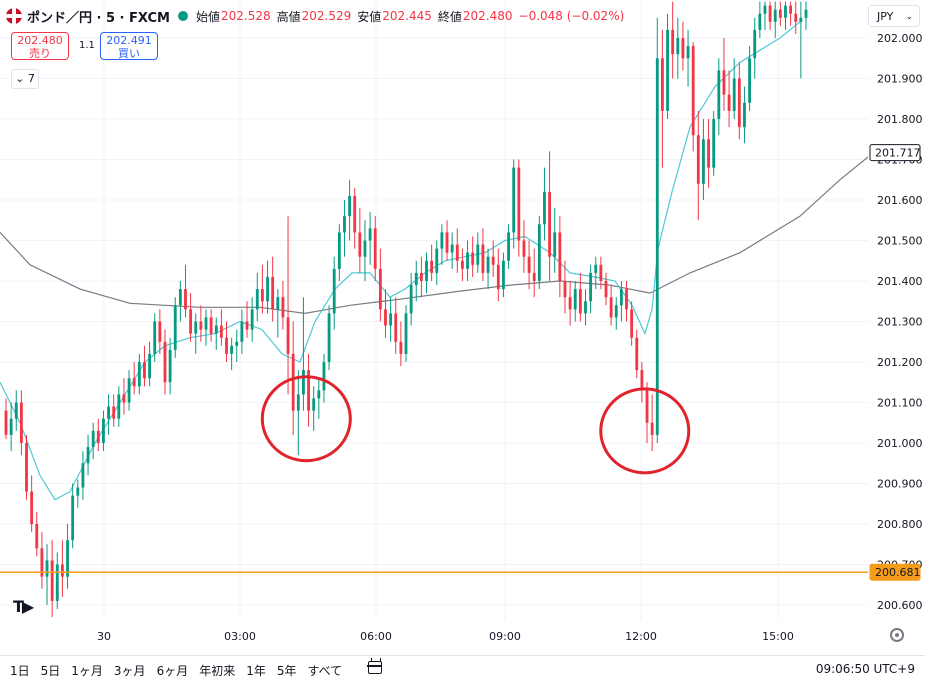  What do you see at coordinates (909, 17) in the screenshot?
I see `chevron-down-icon: ⌄` at bounding box center [909, 17].